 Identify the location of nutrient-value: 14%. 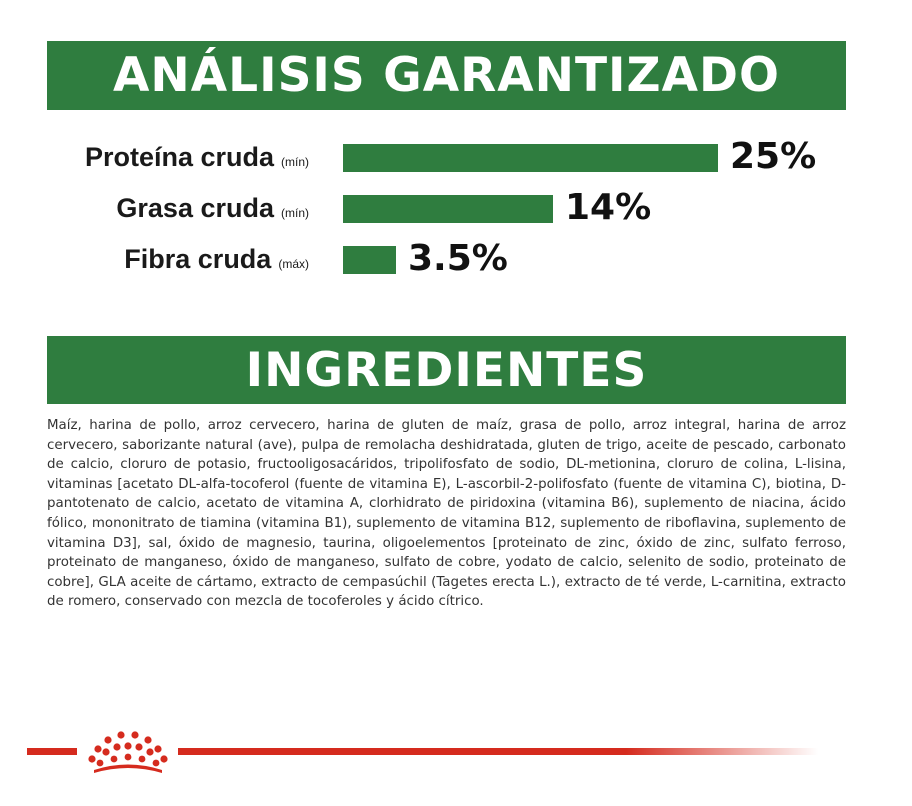
(608, 207).